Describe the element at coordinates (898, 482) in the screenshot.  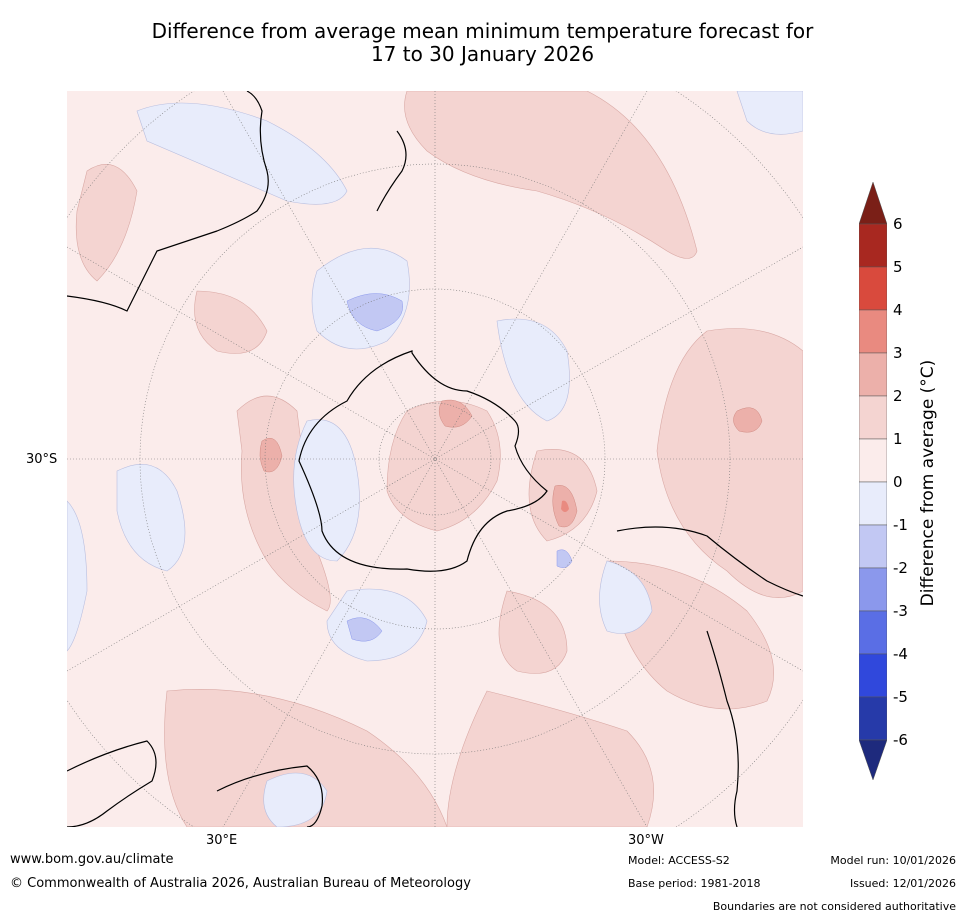
I see `colorbar-tick: 0` at that location.